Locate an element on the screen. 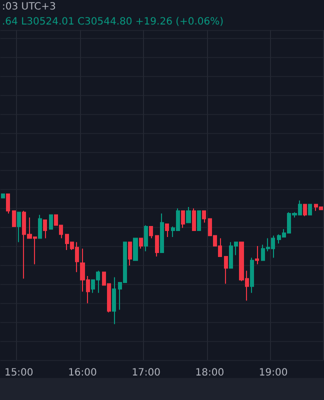 The image size is (324, 400). x-tick-label: 19:00 is located at coordinates (273, 373).